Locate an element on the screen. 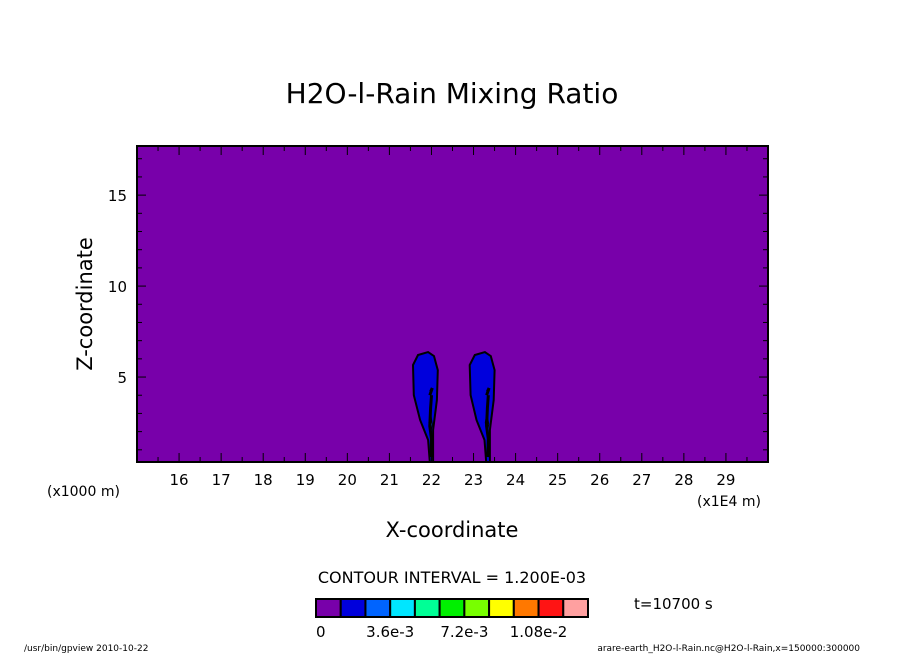 Image resolution: width=904 pixels, height=654 pixels. x-tick-label: 22 is located at coordinates (431, 480).